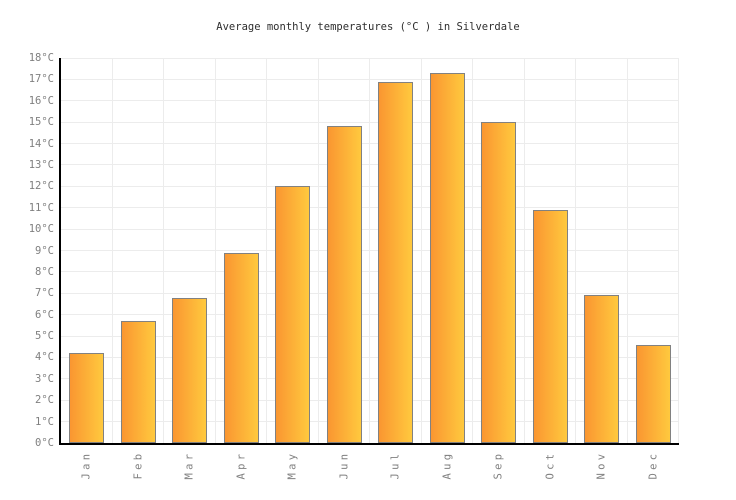 Image resolution: width=736 pixels, height=500 pixels. I want to click on x-axis-label: Sep, so click(499, 465).